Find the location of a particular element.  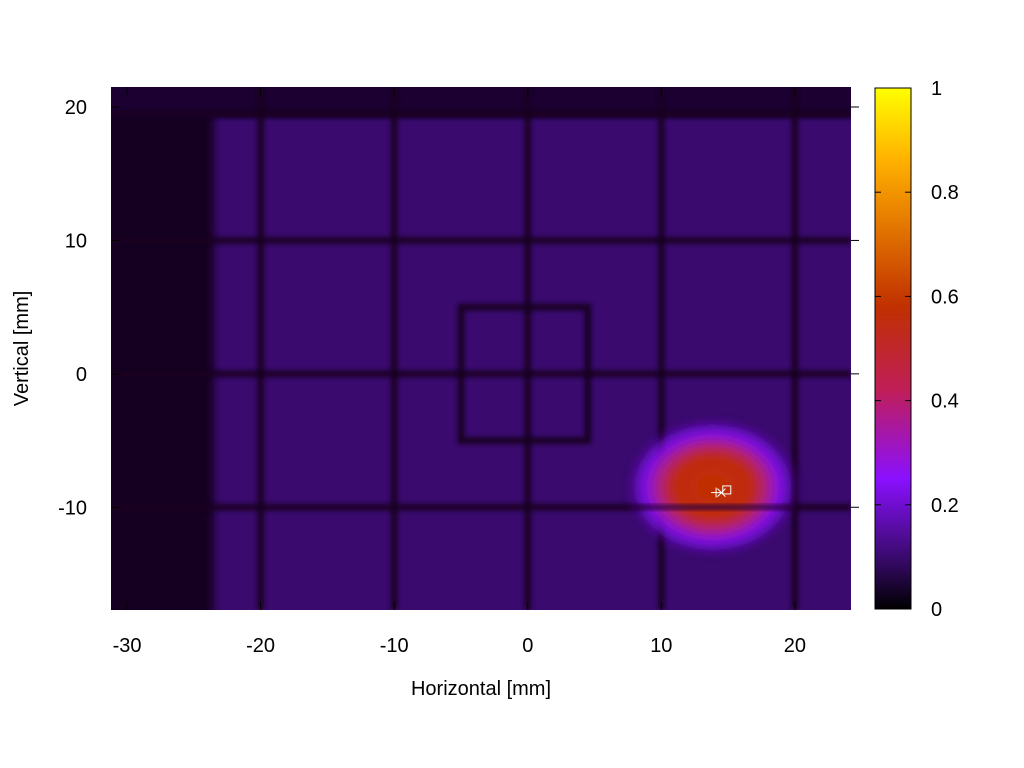

x-tick-label: 0 is located at coordinates (527, 646).